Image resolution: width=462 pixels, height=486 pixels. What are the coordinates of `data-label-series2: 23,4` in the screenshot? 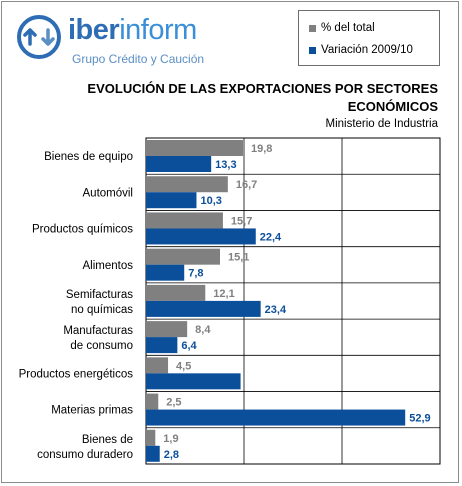 It's located at (276, 310).